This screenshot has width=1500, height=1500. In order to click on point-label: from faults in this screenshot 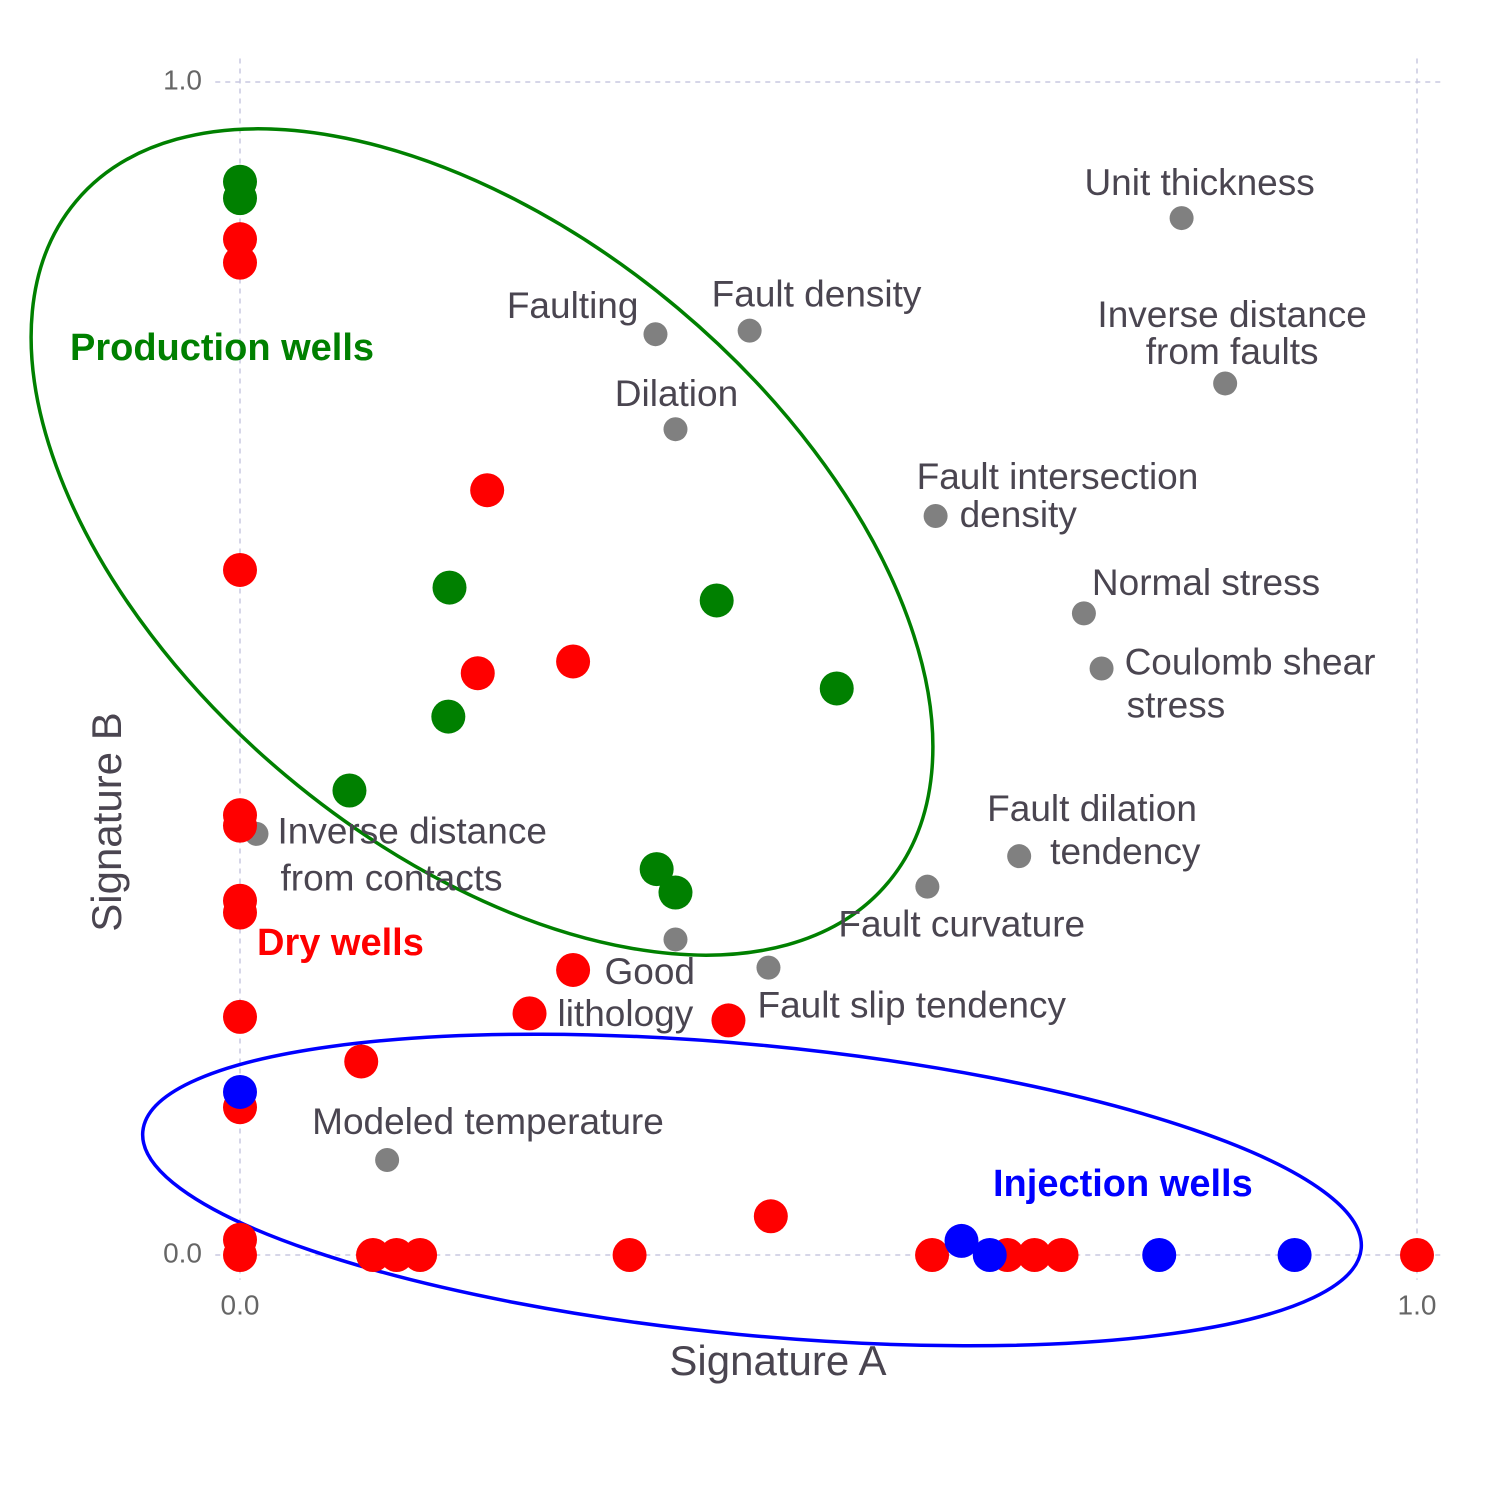, I will do `click(1232, 351)`.